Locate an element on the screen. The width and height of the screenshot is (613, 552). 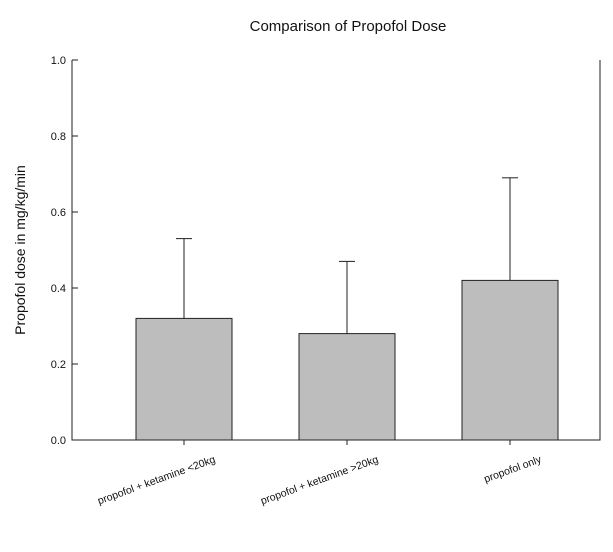
x-tick-label: propofol + ketamine >20kg is located at coordinates (319, 480).